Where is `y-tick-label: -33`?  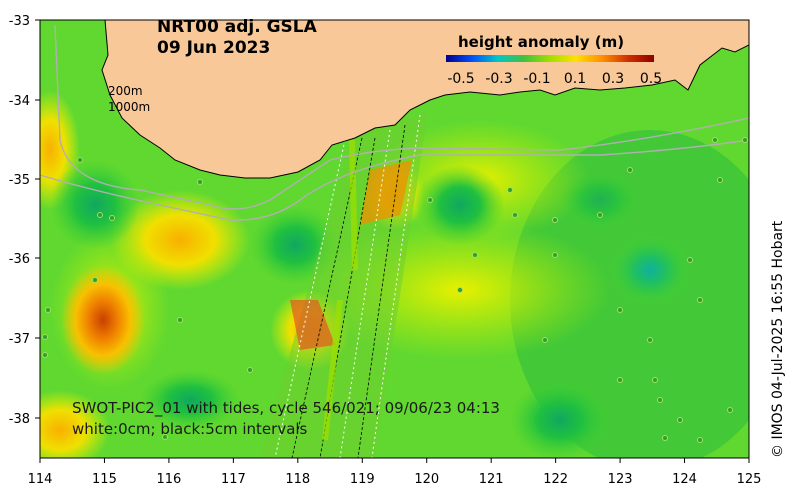
y-tick-label: -33 is located at coordinates (19, 21).